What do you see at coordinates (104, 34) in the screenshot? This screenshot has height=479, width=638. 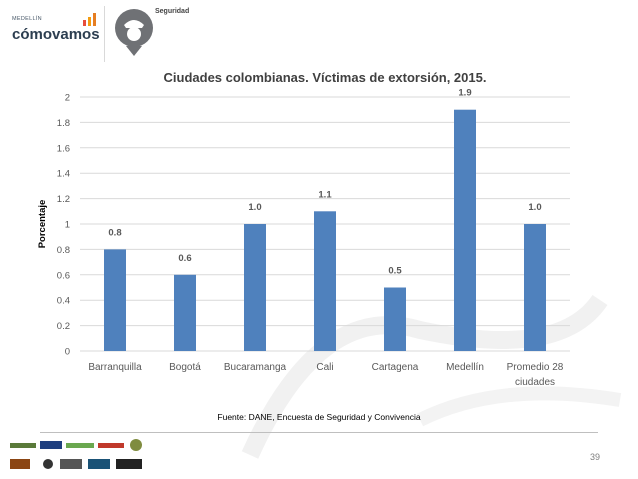 I see `header-divider` at bounding box center [104, 34].